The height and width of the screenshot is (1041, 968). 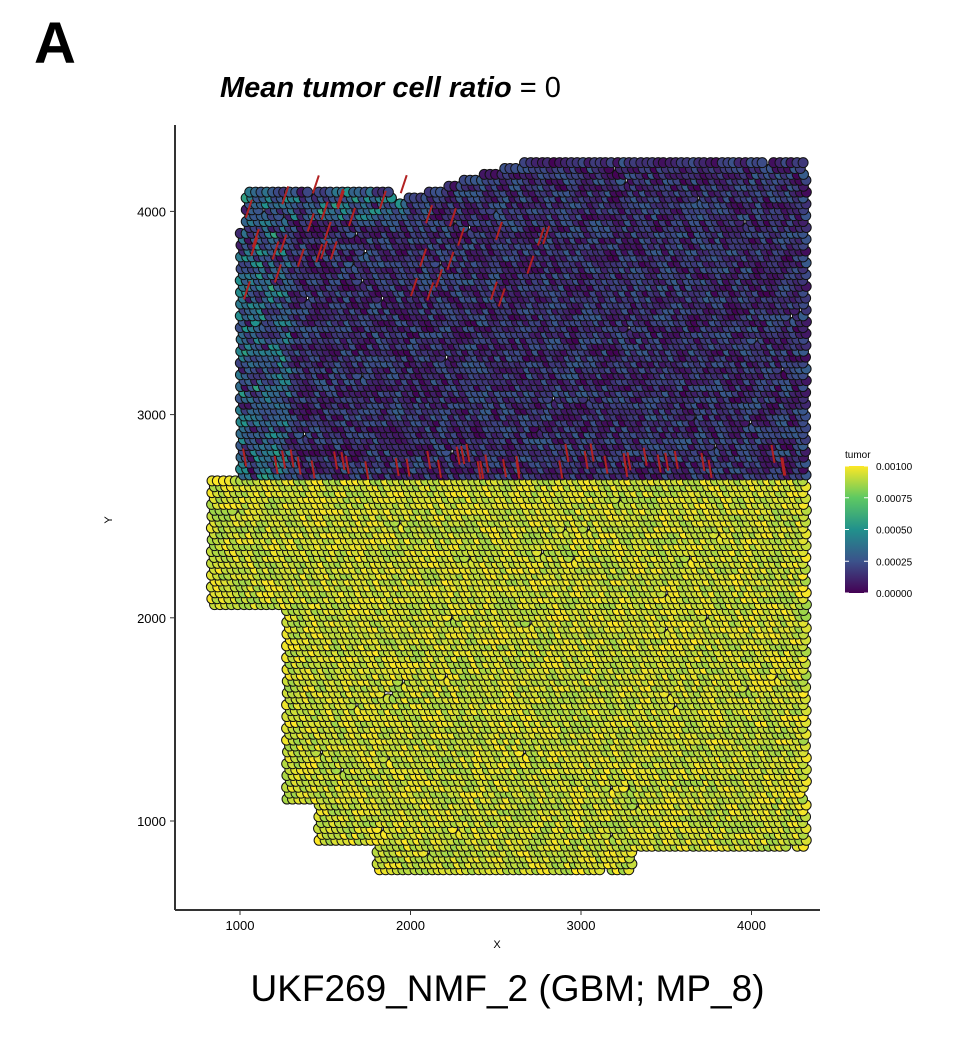 I want to click on y-tick-label: 1000, so click(x=151, y=821).